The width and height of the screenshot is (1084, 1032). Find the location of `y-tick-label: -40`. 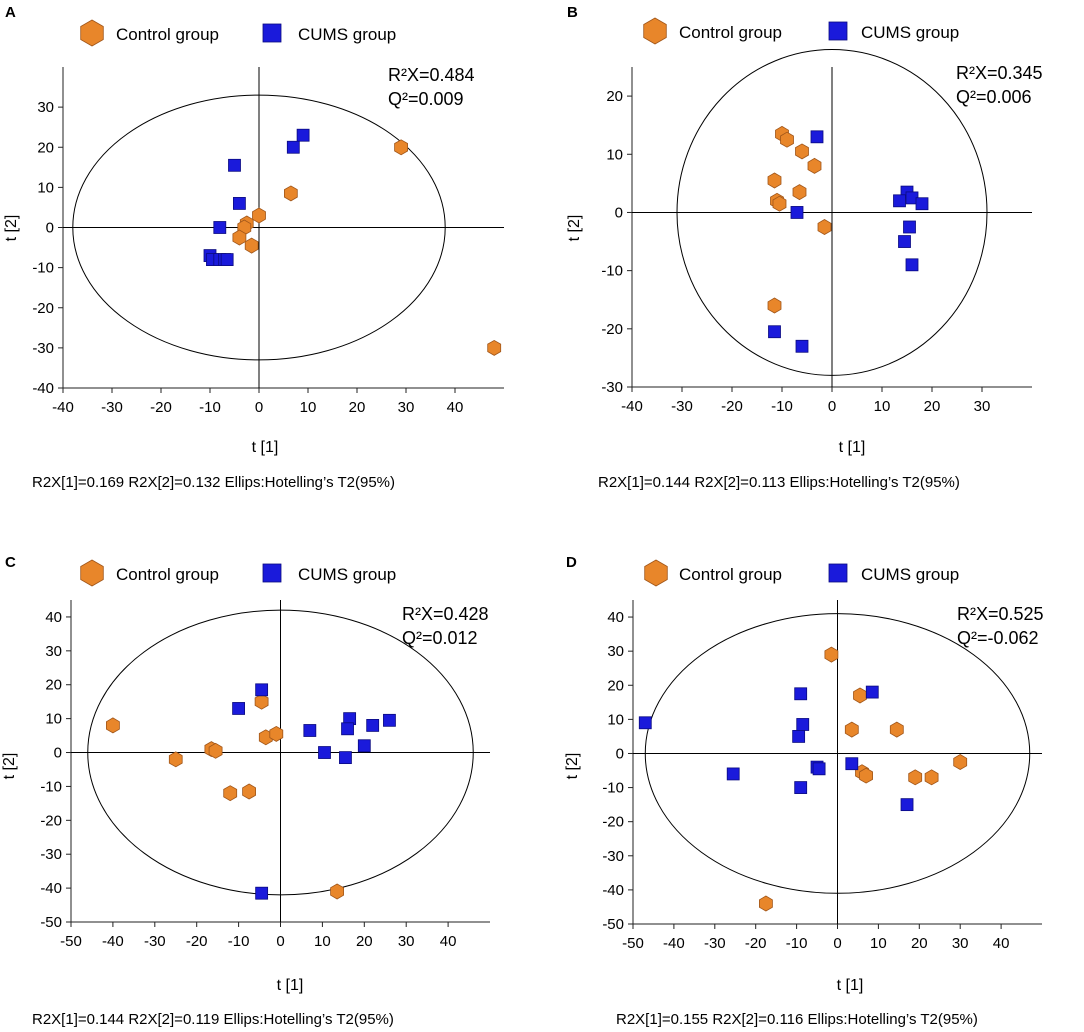

y-tick-label: -40 is located at coordinates (43, 388).